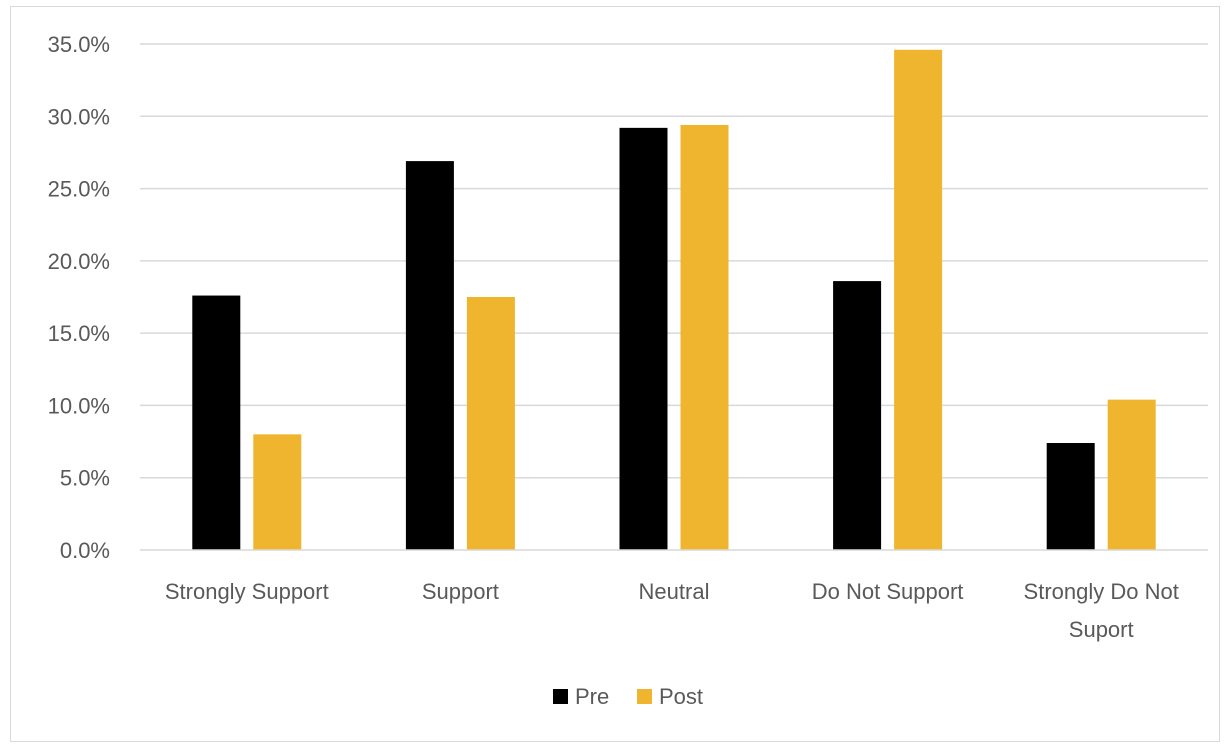 The height and width of the screenshot is (744, 1232). Describe the element at coordinates (79, 297) in the screenshot. I see `y-axis-tick-labels: 0.0% 5.0% 10.0% 15.0% 20.0% 25.0% 30.0% 35.0%` at that location.